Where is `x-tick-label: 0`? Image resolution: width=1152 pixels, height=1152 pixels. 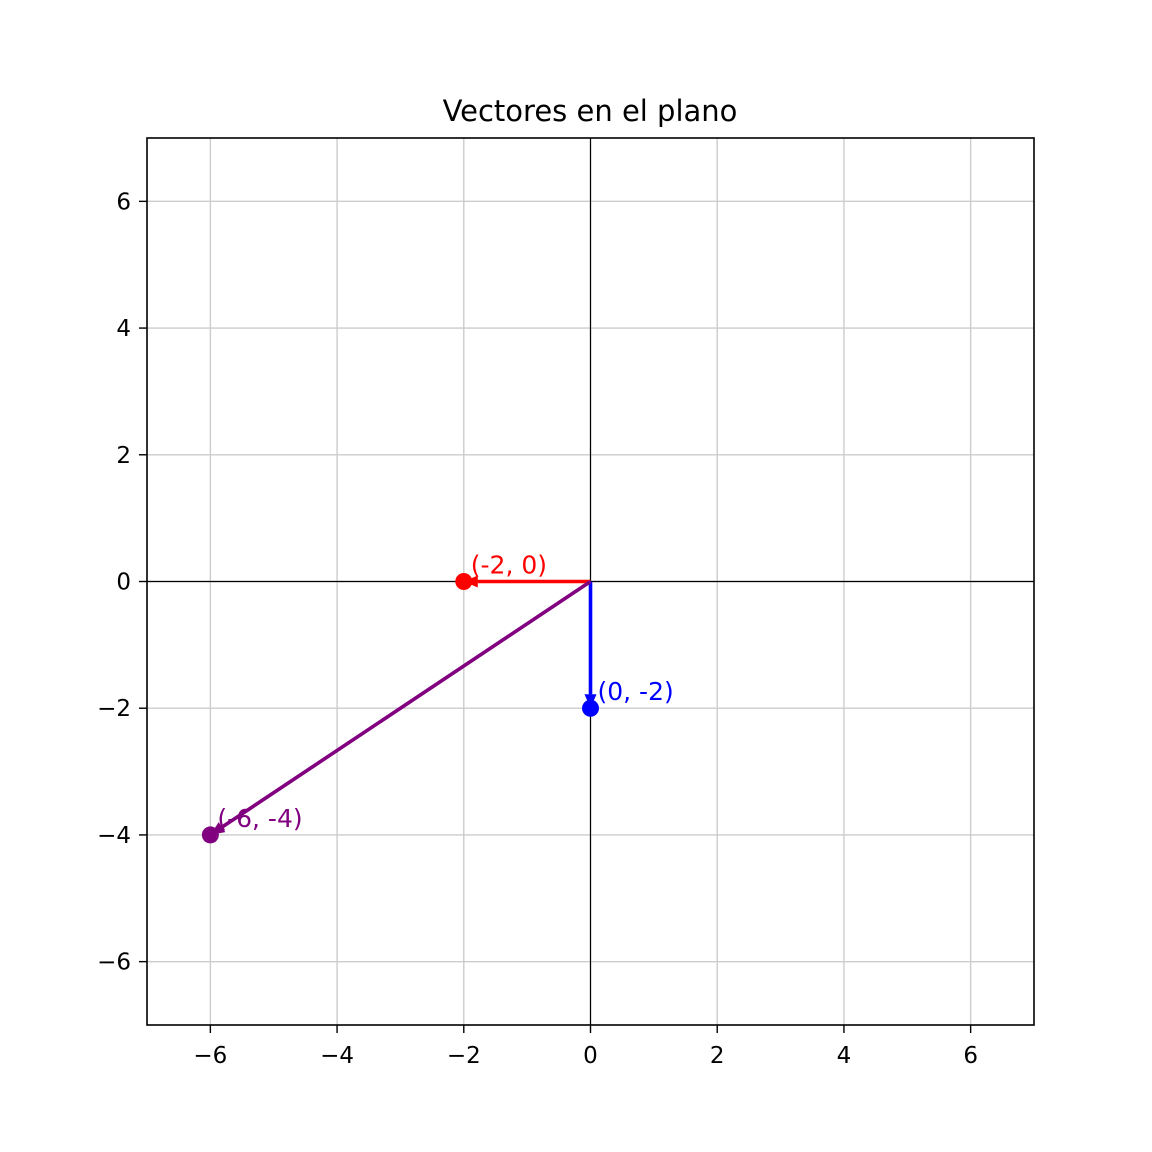
x-tick-label: 0 is located at coordinates (590, 1056).